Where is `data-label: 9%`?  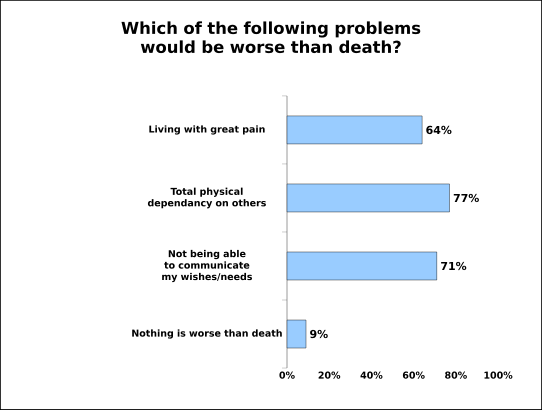
data-label: 9% is located at coordinates (319, 334).